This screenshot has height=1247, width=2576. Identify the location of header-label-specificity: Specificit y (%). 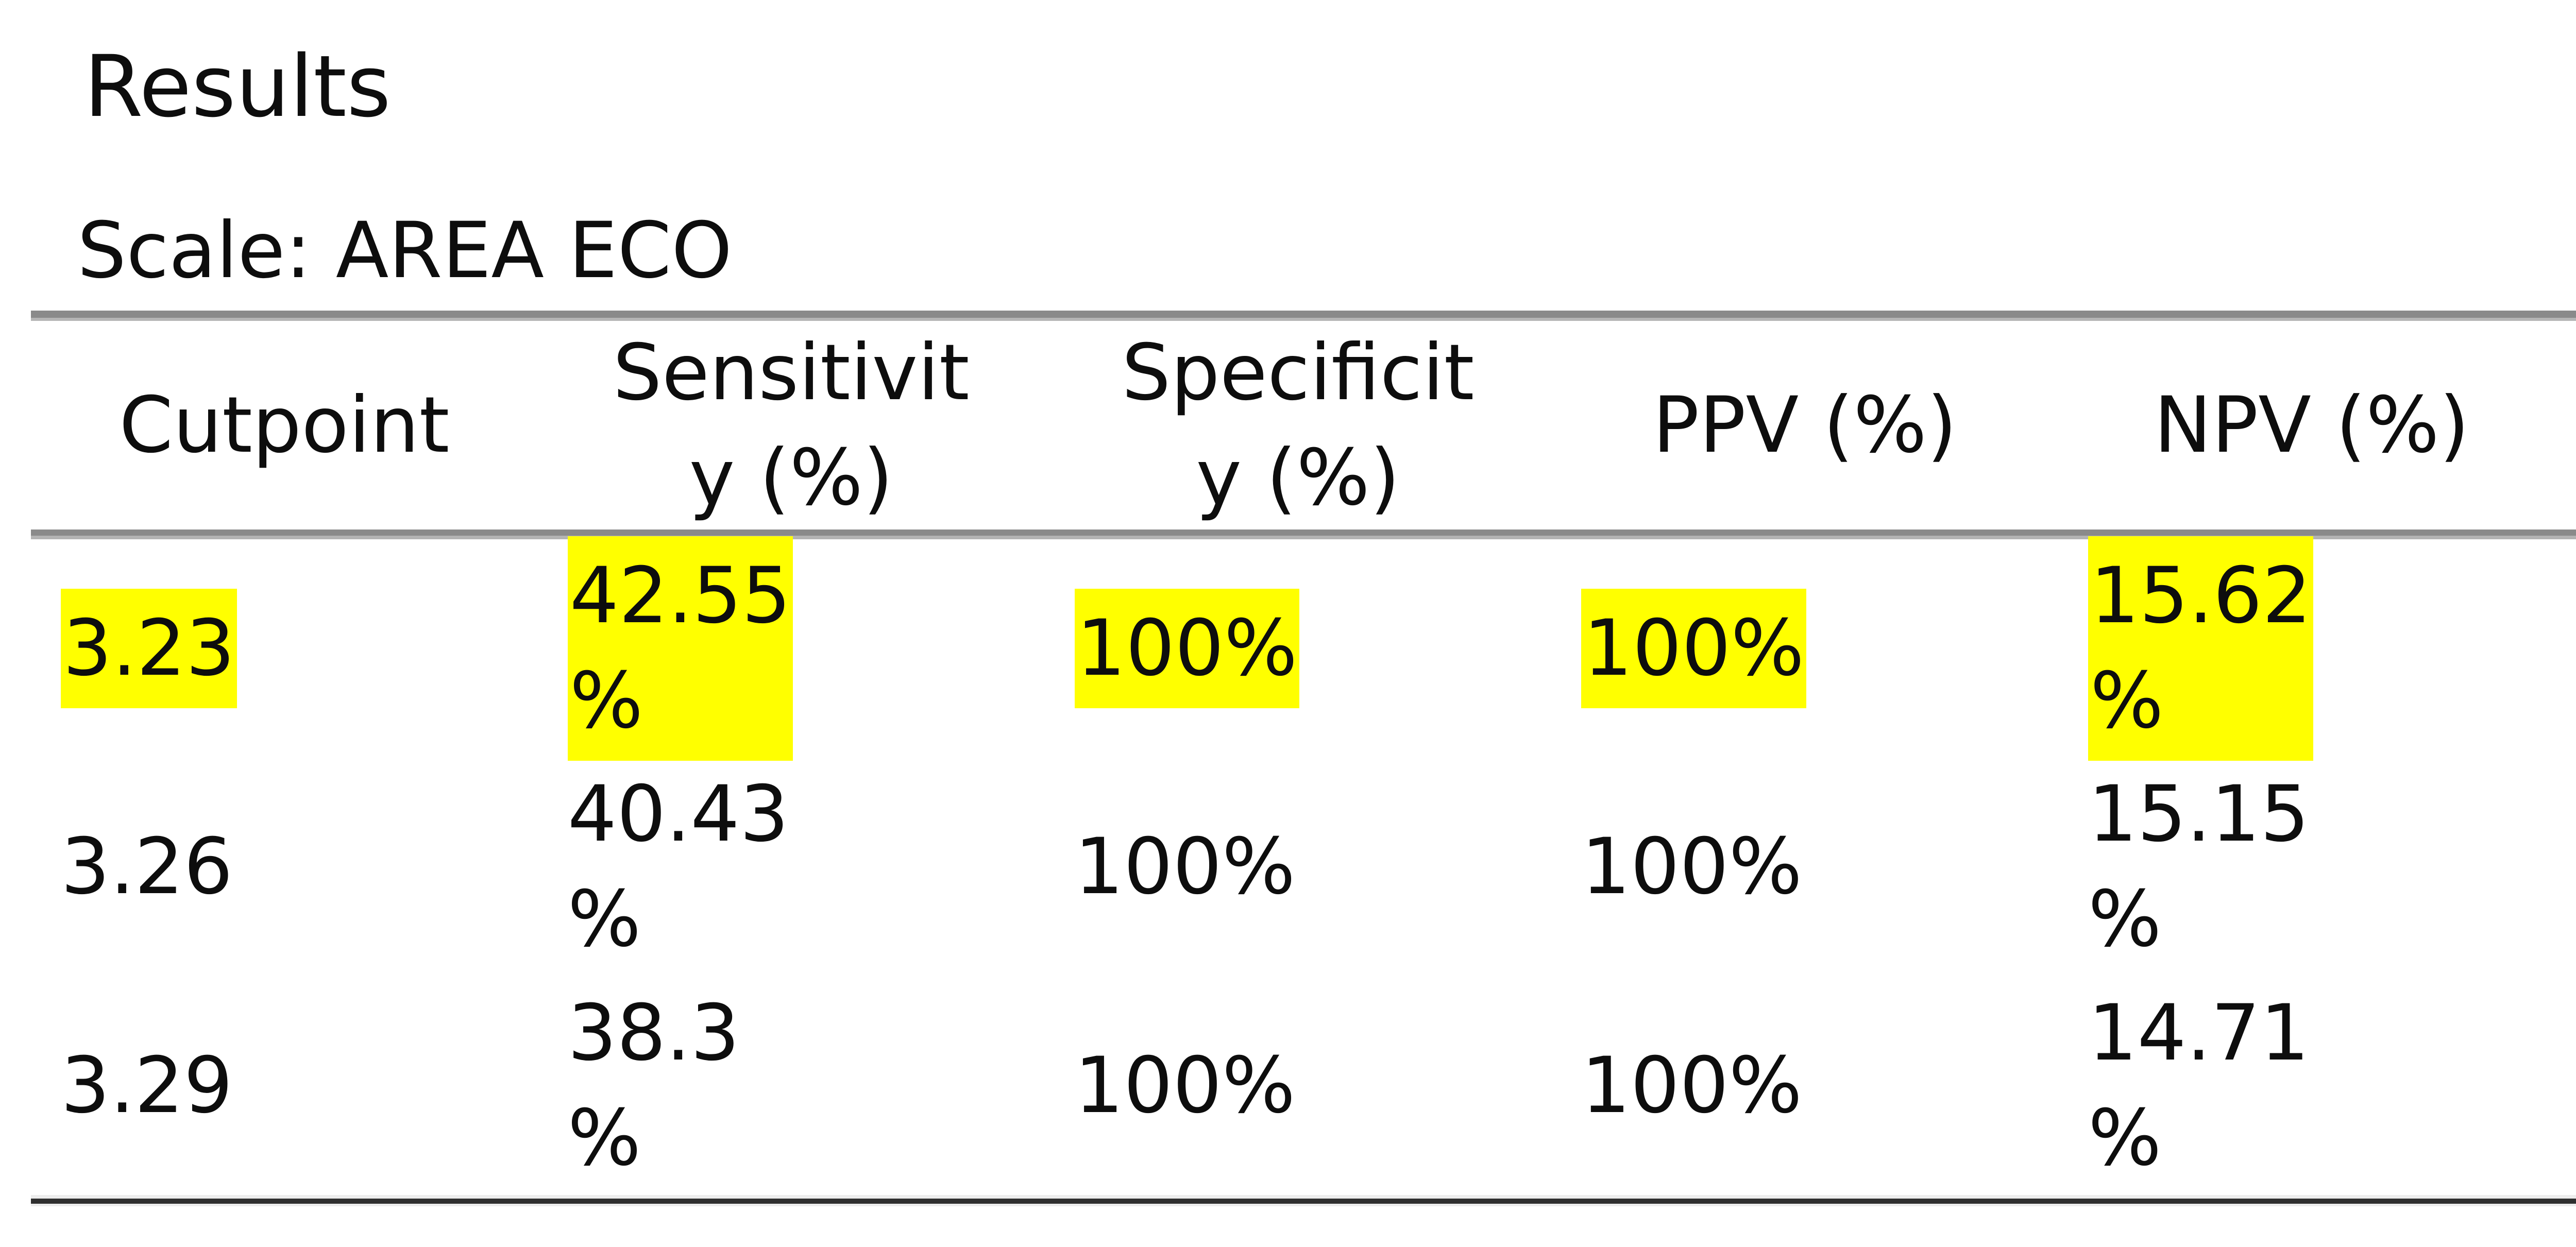
(1299, 425).